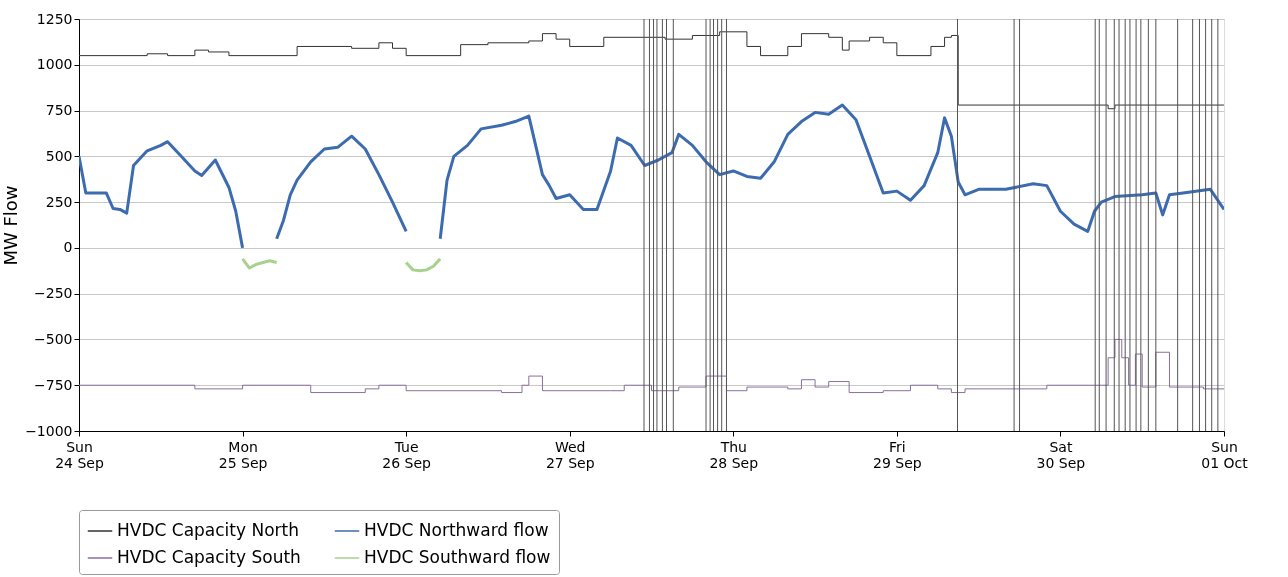 This screenshot has width=1288, height=577. Describe the element at coordinates (54, 64) in the screenshot. I see `y-tick-label: 1000` at that location.